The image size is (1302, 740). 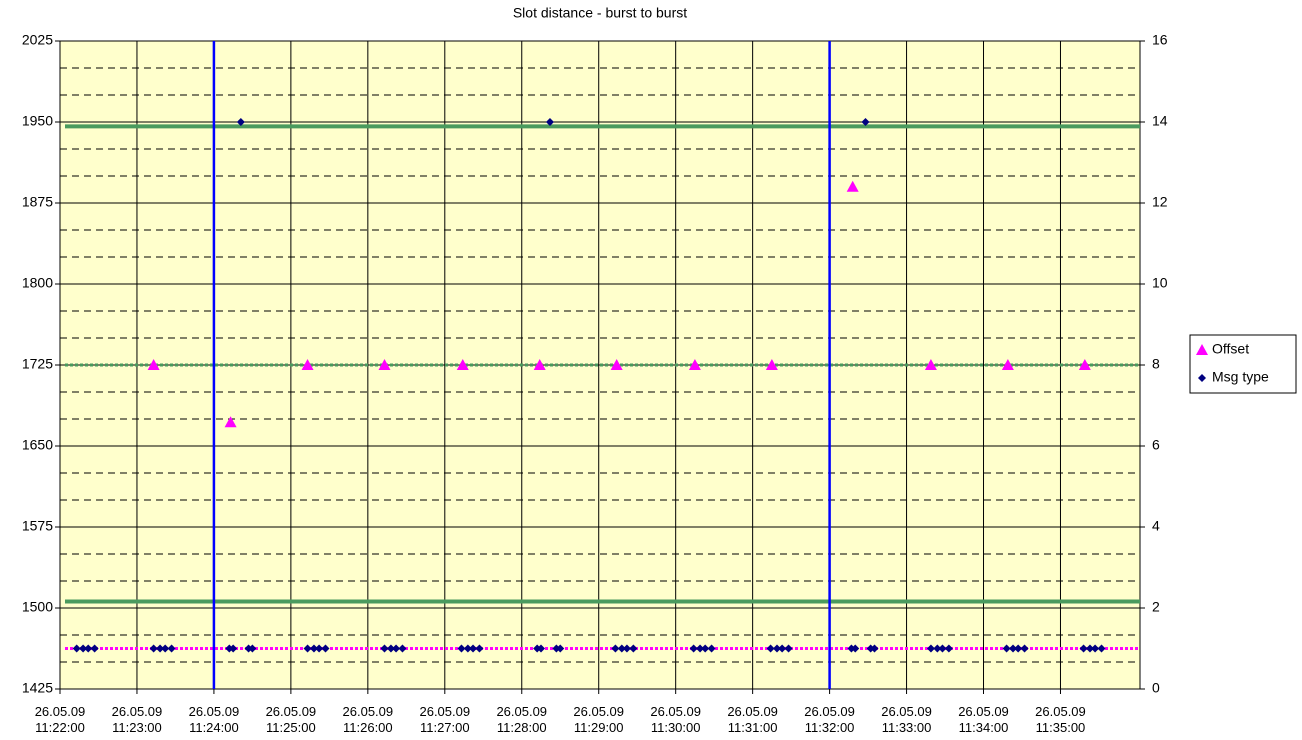 What do you see at coordinates (1160, 40) in the screenshot?
I see `y2-tick-label: 16` at bounding box center [1160, 40].